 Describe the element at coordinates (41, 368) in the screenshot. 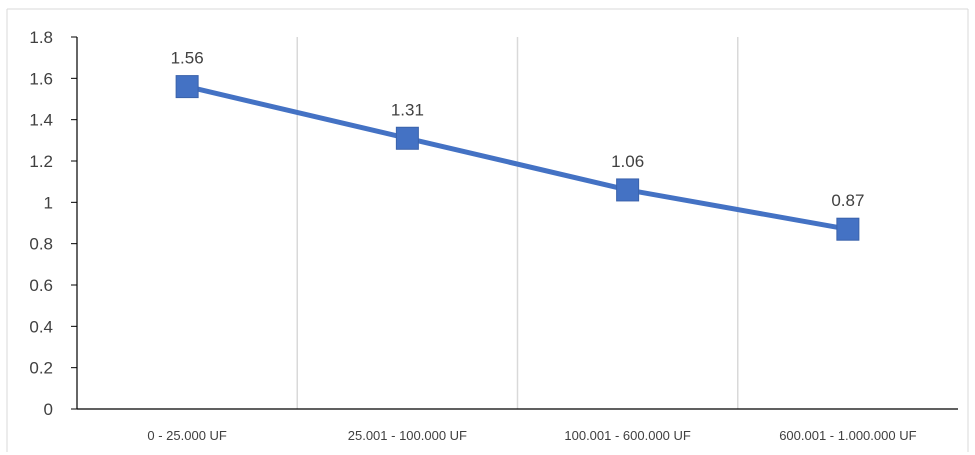

I see `y-tick-label: 0.2` at that location.